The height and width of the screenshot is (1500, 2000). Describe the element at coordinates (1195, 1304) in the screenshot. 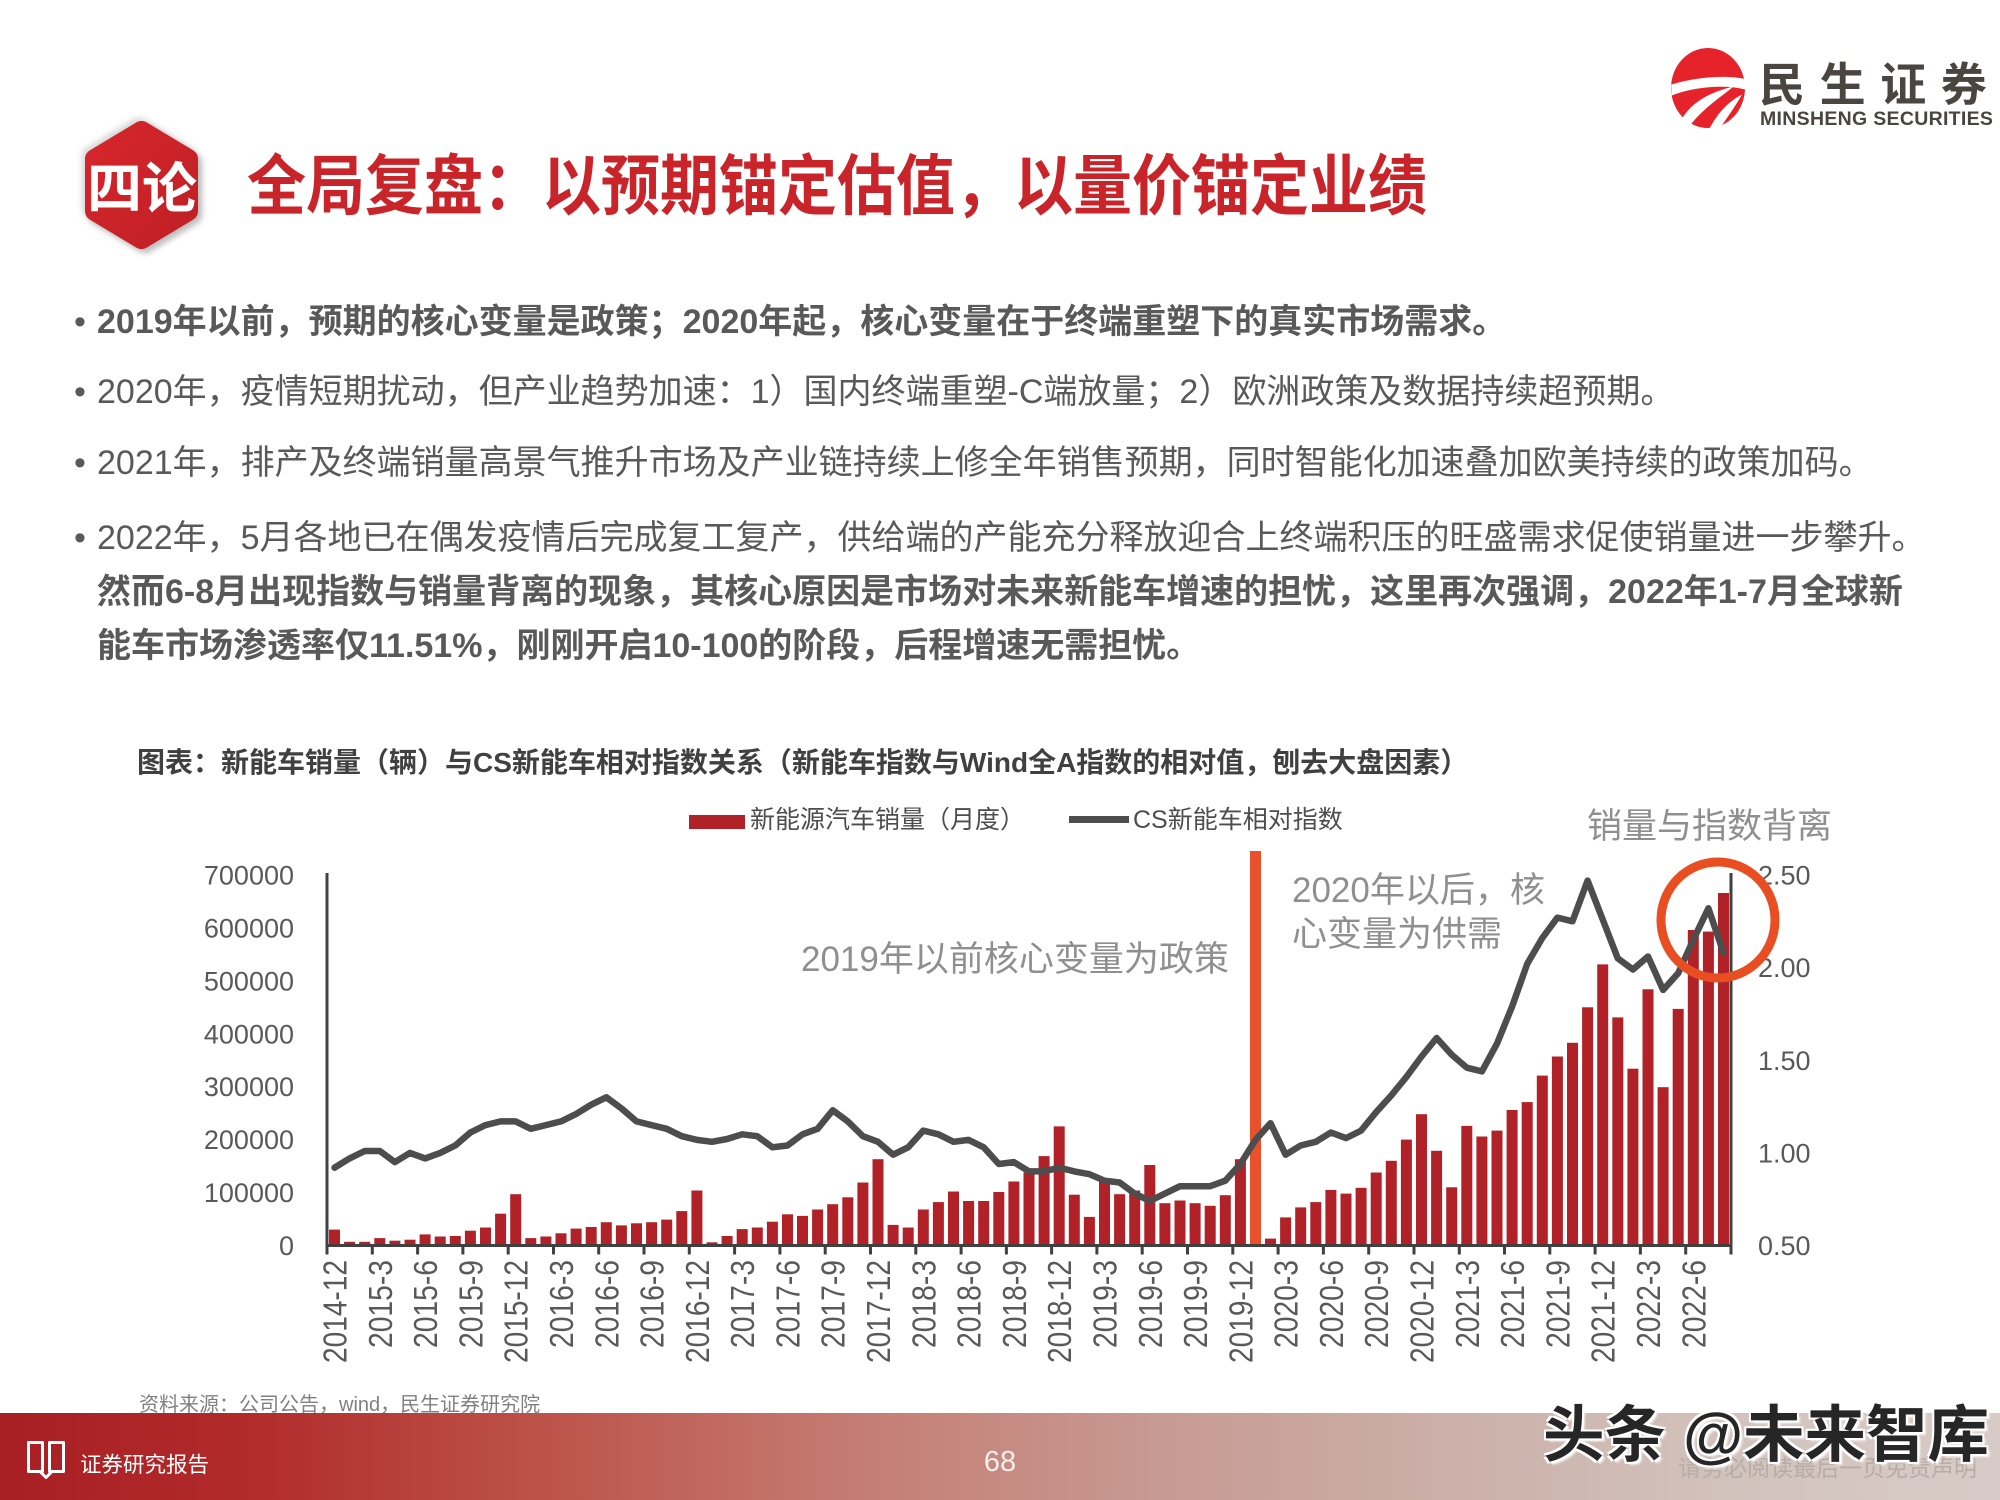

I see `svg-text: 2019-9` at that location.